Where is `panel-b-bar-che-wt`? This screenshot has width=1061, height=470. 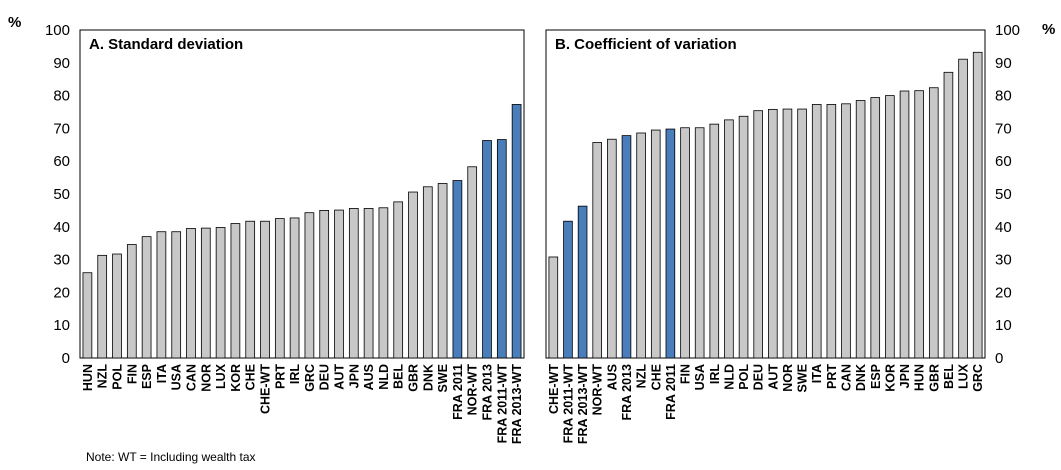
panel-b-bar-che-wt is located at coordinates (553, 307).